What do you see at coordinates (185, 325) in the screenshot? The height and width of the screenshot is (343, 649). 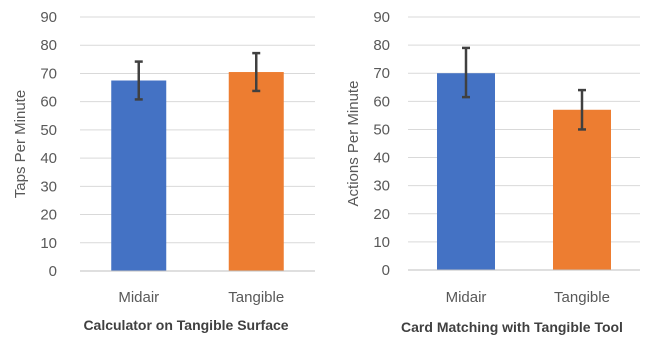 I see `chart-title: Calculator on Tangible Surface` at bounding box center [185, 325].